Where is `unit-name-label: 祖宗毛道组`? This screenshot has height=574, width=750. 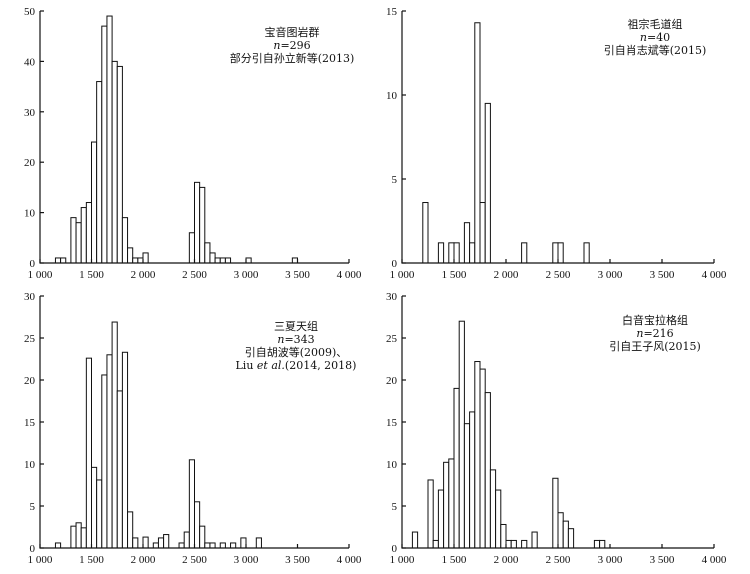
unit-name-label: 祖宗毛道组 is located at coordinates (655, 24).